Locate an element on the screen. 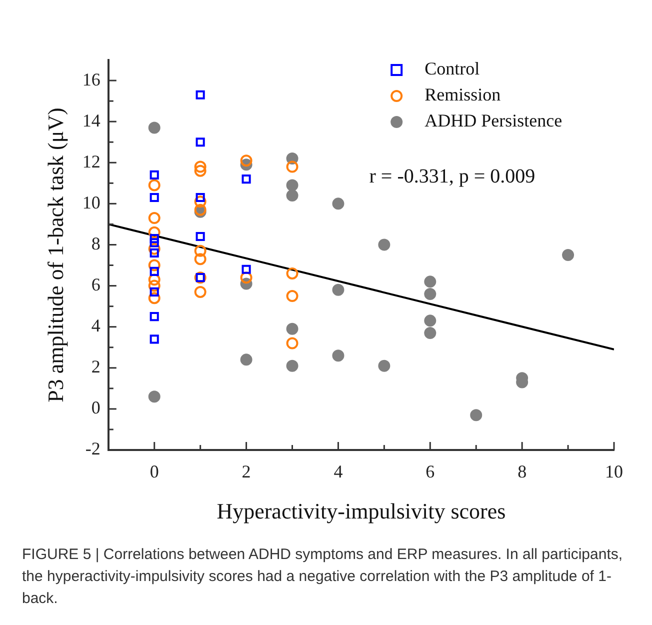  x-tick-label: 2 is located at coordinates (246, 472).